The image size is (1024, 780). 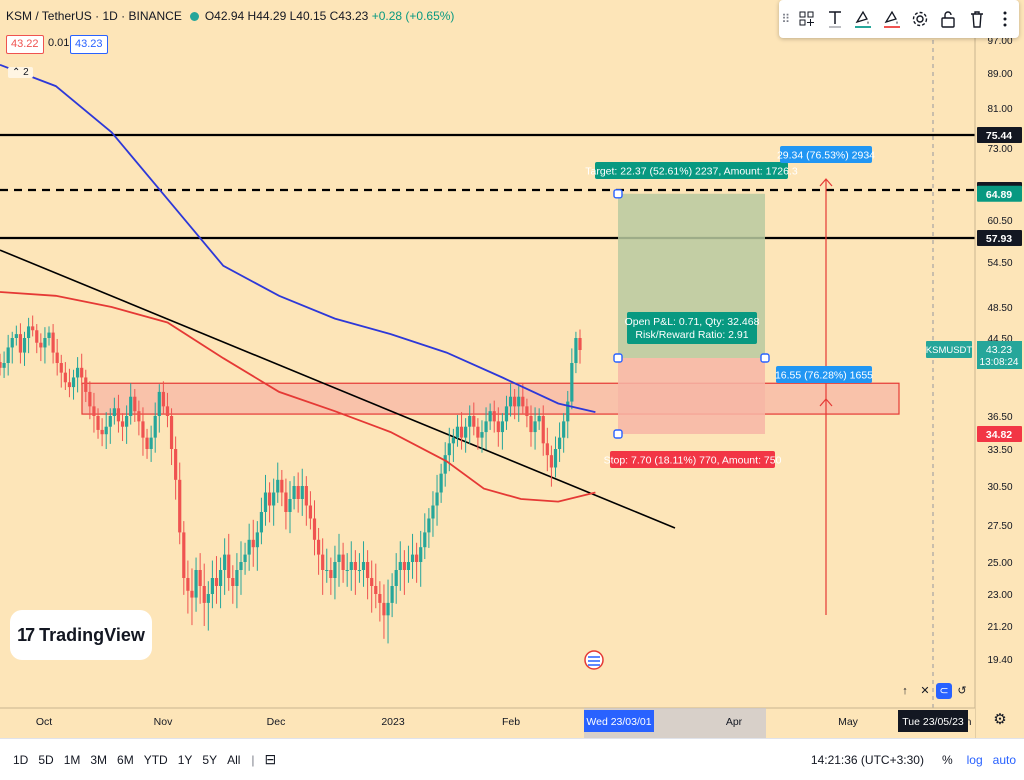 What do you see at coordinates (94, 16) in the screenshot?
I see `symbol-title: KSM / TetherUS · 1D · BINANCE` at bounding box center [94, 16].